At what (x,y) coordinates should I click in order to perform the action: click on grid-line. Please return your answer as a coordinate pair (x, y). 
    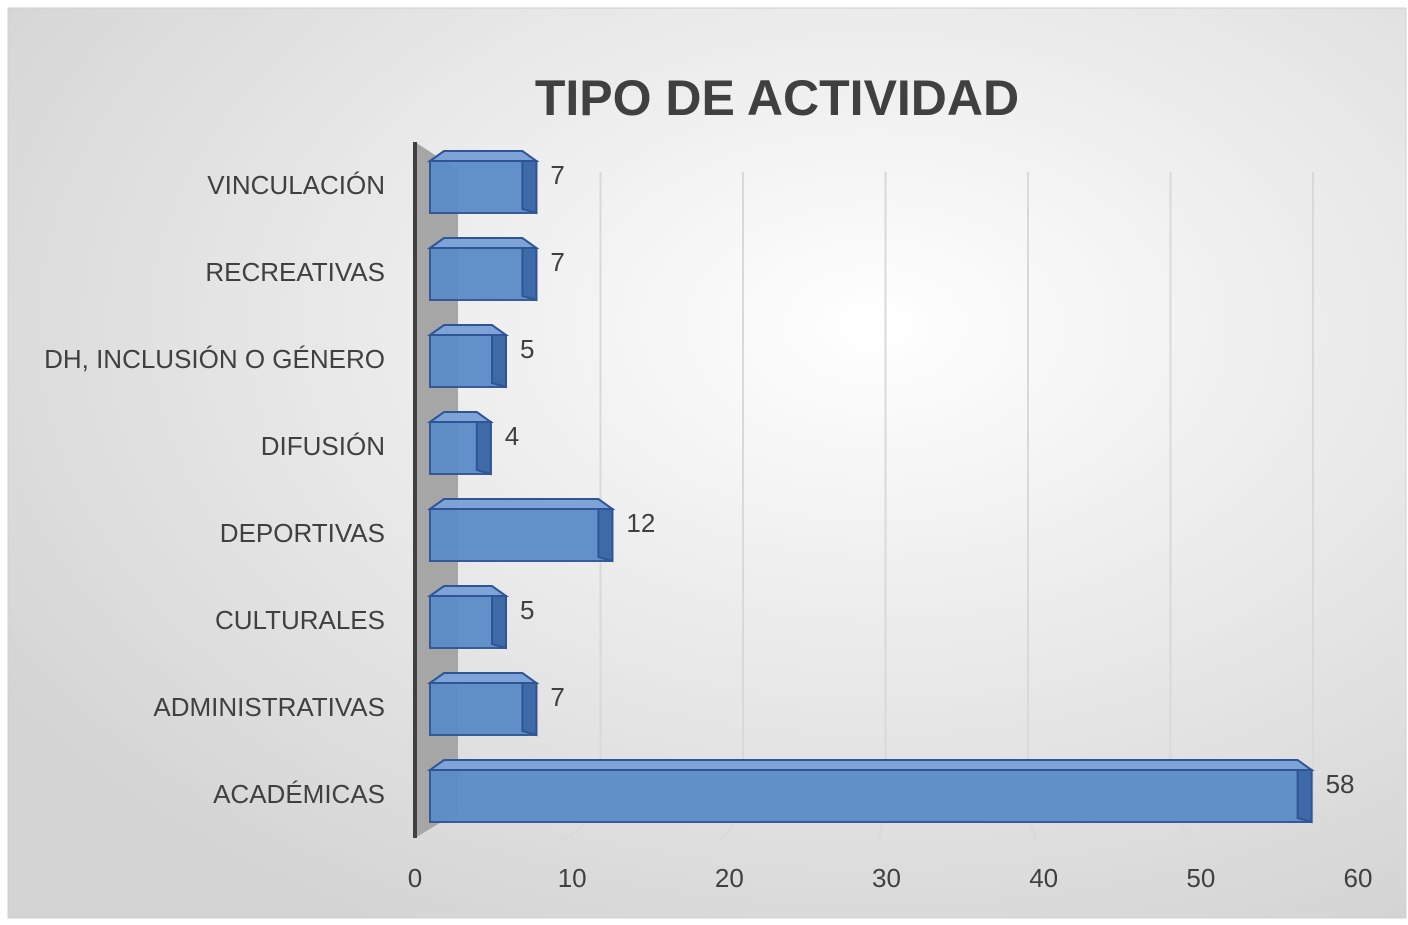
    Looking at the image, I should click on (1331, 826).